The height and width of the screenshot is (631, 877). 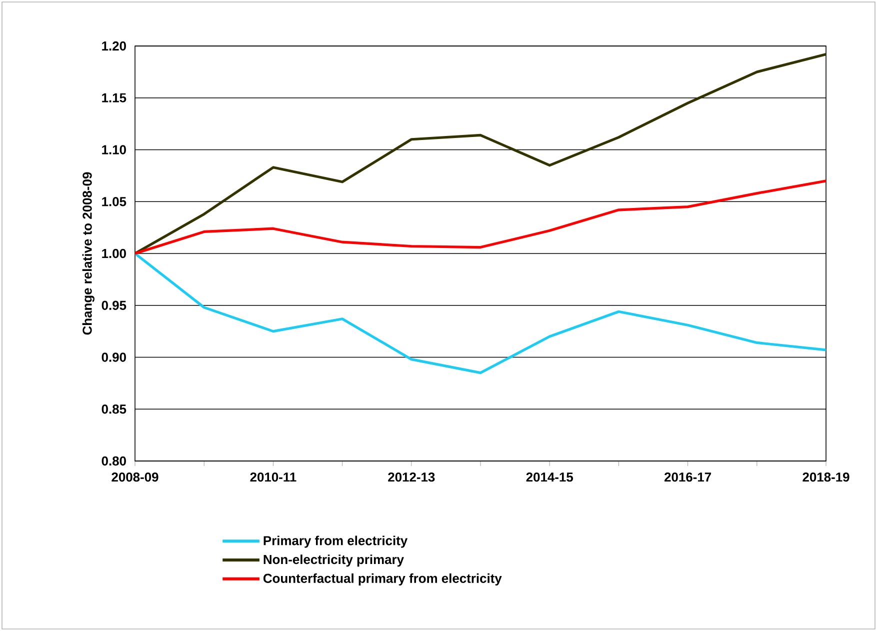 I want to click on y-tick-label: 0.95, so click(x=114, y=305).